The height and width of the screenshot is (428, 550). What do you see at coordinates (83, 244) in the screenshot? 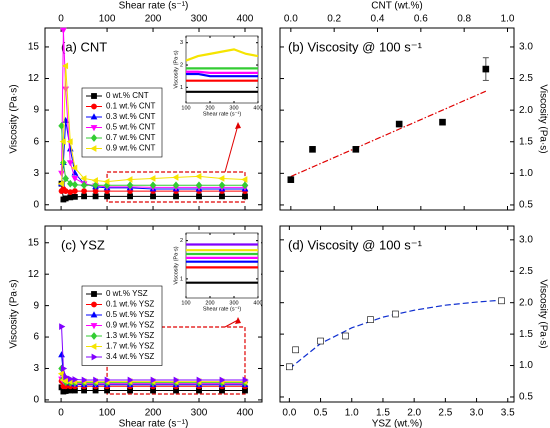
I see `panel-title: (c) YSZ` at bounding box center [83, 244].